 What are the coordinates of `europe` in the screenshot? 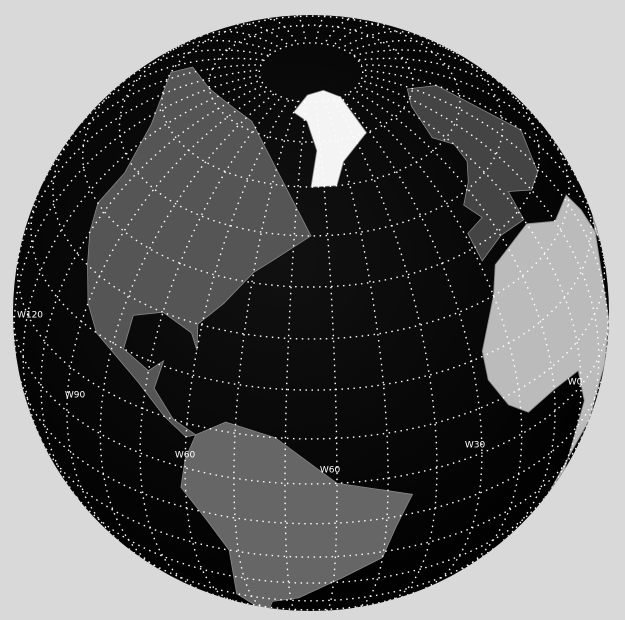 It's located at (472, 173).